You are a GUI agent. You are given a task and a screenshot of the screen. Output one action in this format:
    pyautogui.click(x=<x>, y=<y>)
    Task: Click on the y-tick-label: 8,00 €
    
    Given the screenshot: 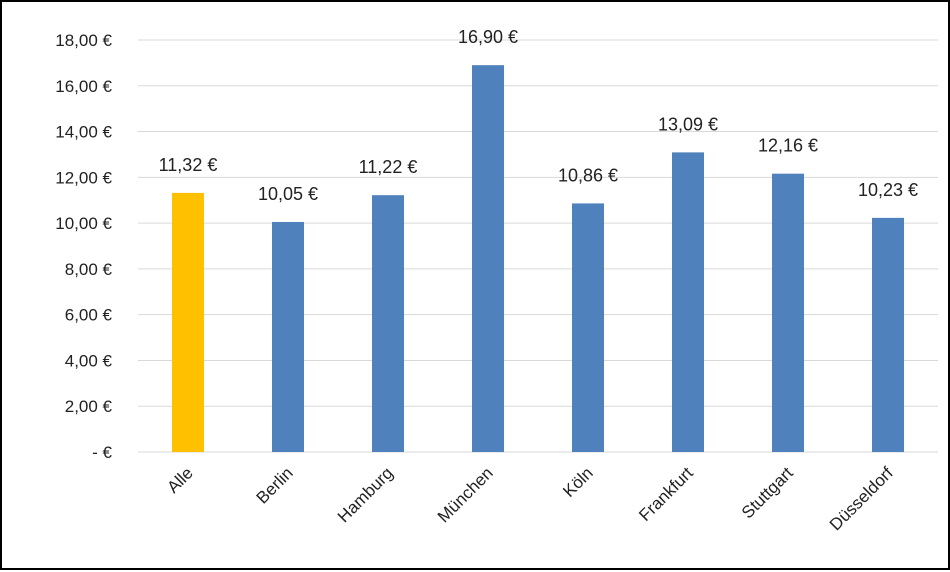 What is the action you would take?
    pyautogui.click(x=89, y=269)
    